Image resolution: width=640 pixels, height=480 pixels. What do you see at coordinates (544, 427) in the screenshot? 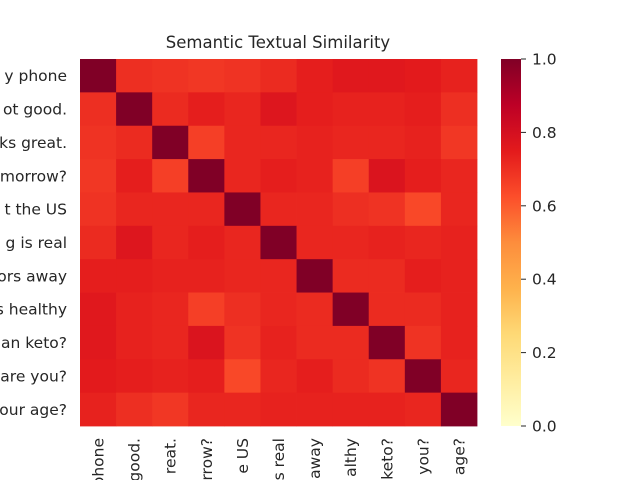
I see `colorbar-tick-label: 0.0` at bounding box center [544, 427].